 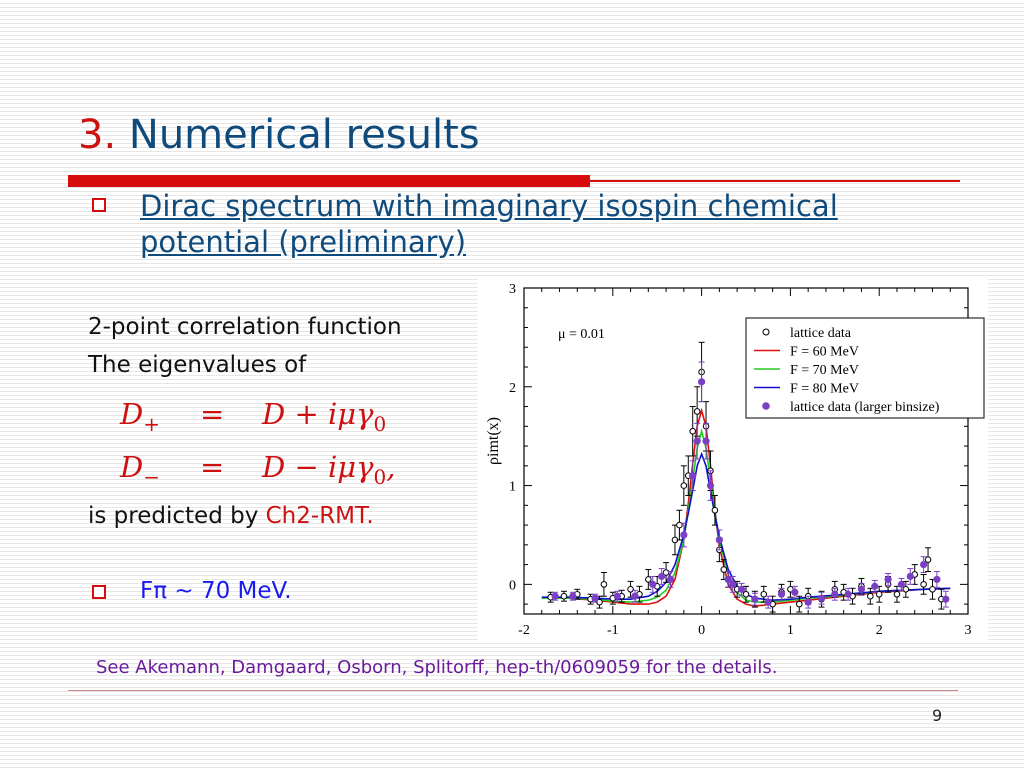 What do you see at coordinates (132, 414) in the screenshot?
I see `eq1-lhs: D` at bounding box center [132, 414].